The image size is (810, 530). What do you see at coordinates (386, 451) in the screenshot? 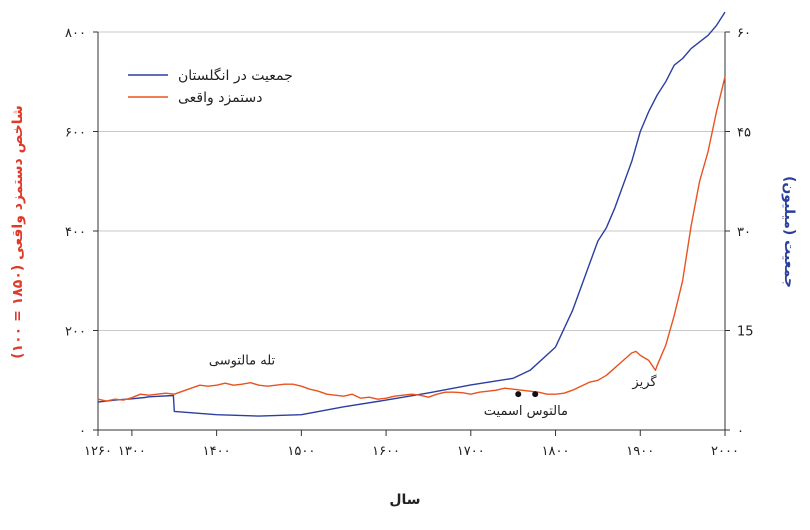
I see `x-tick-label-4: ۱۶۰۰` at bounding box center [386, 451].